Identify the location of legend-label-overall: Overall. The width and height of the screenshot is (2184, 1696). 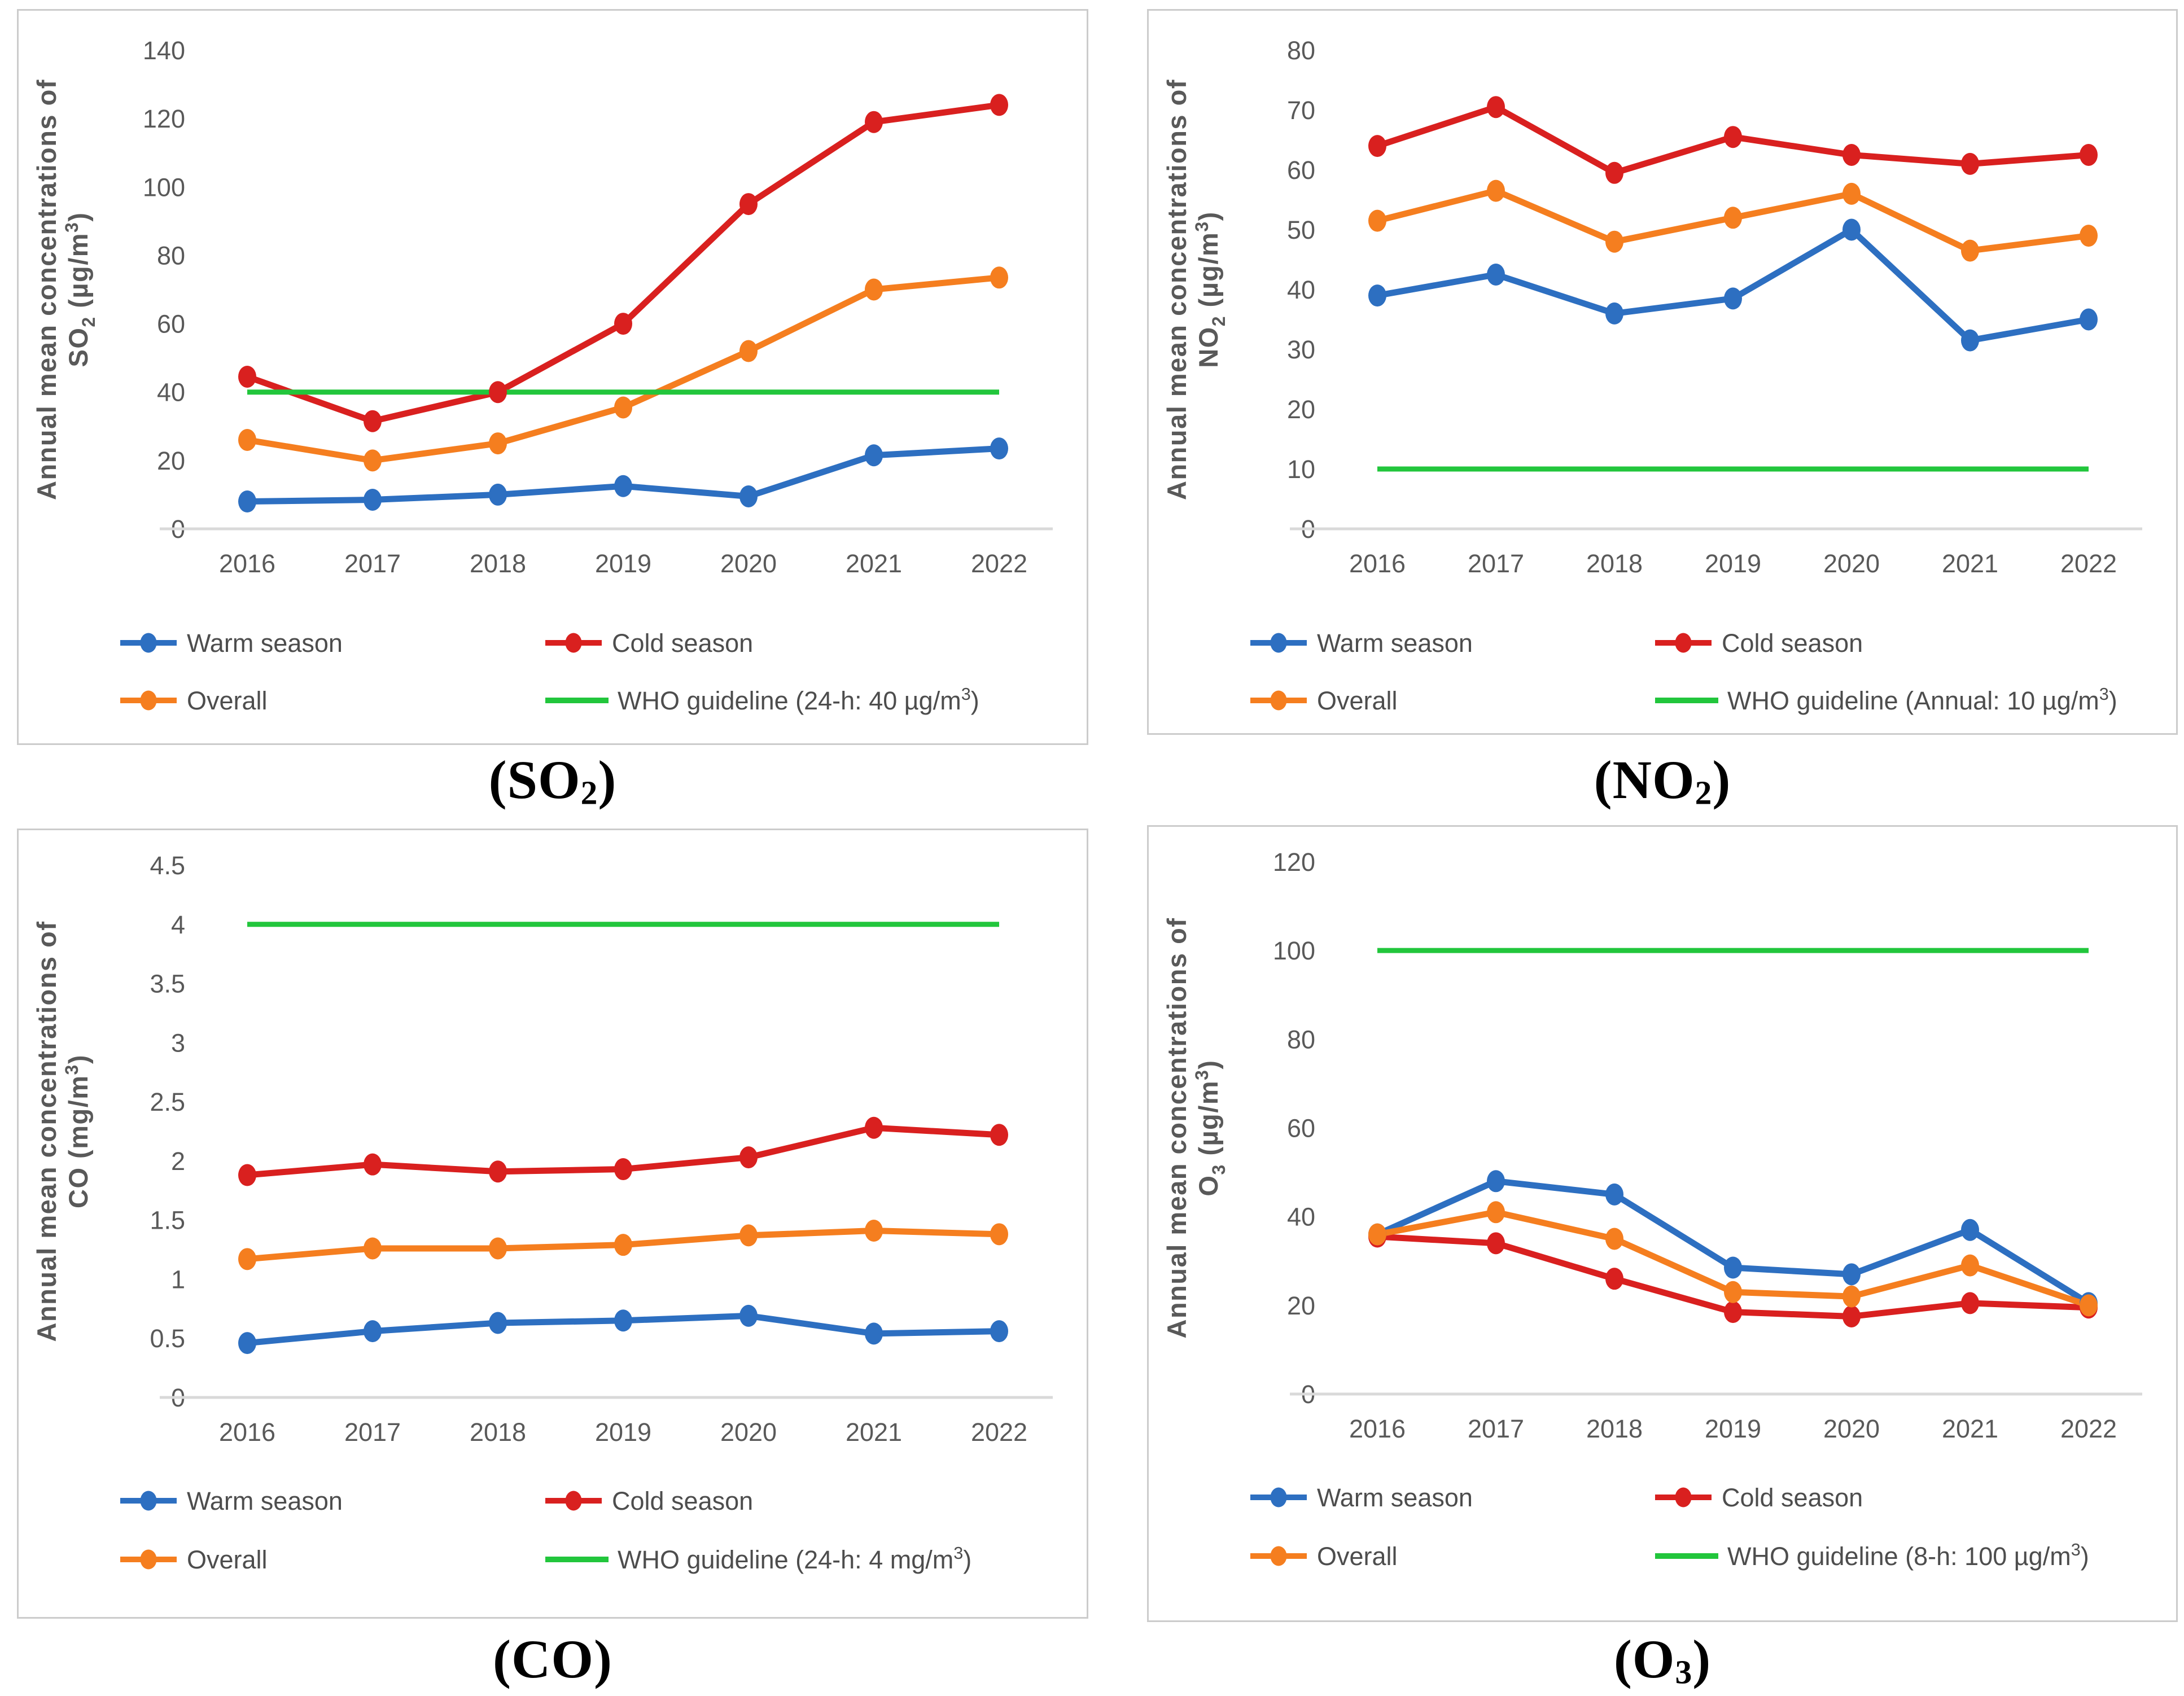
(227, 700).